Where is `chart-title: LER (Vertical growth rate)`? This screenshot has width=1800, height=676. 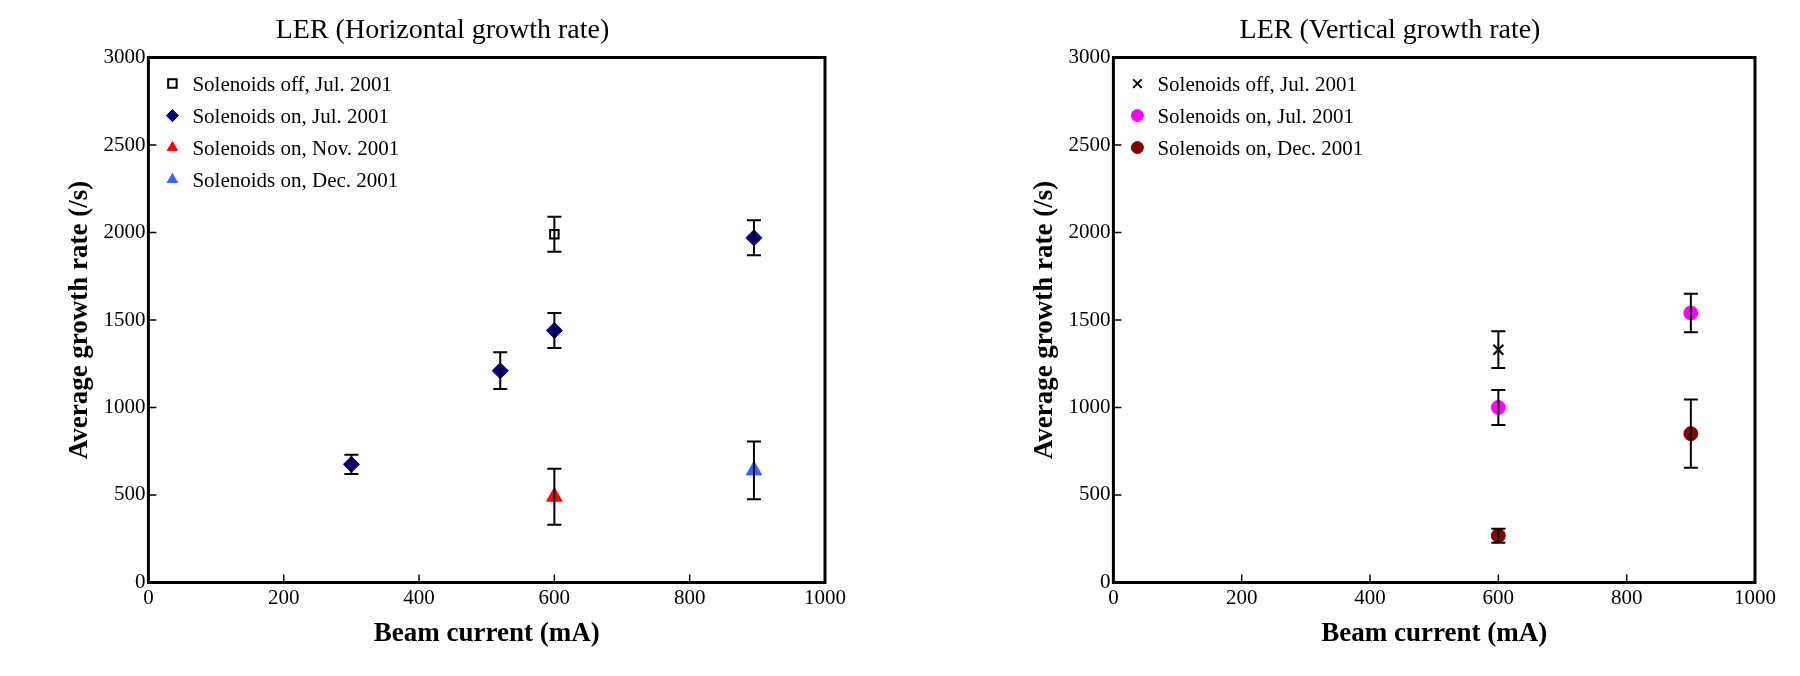
chart-title: LER (Vertical growth rate) is located at coordinates (1390, 29).